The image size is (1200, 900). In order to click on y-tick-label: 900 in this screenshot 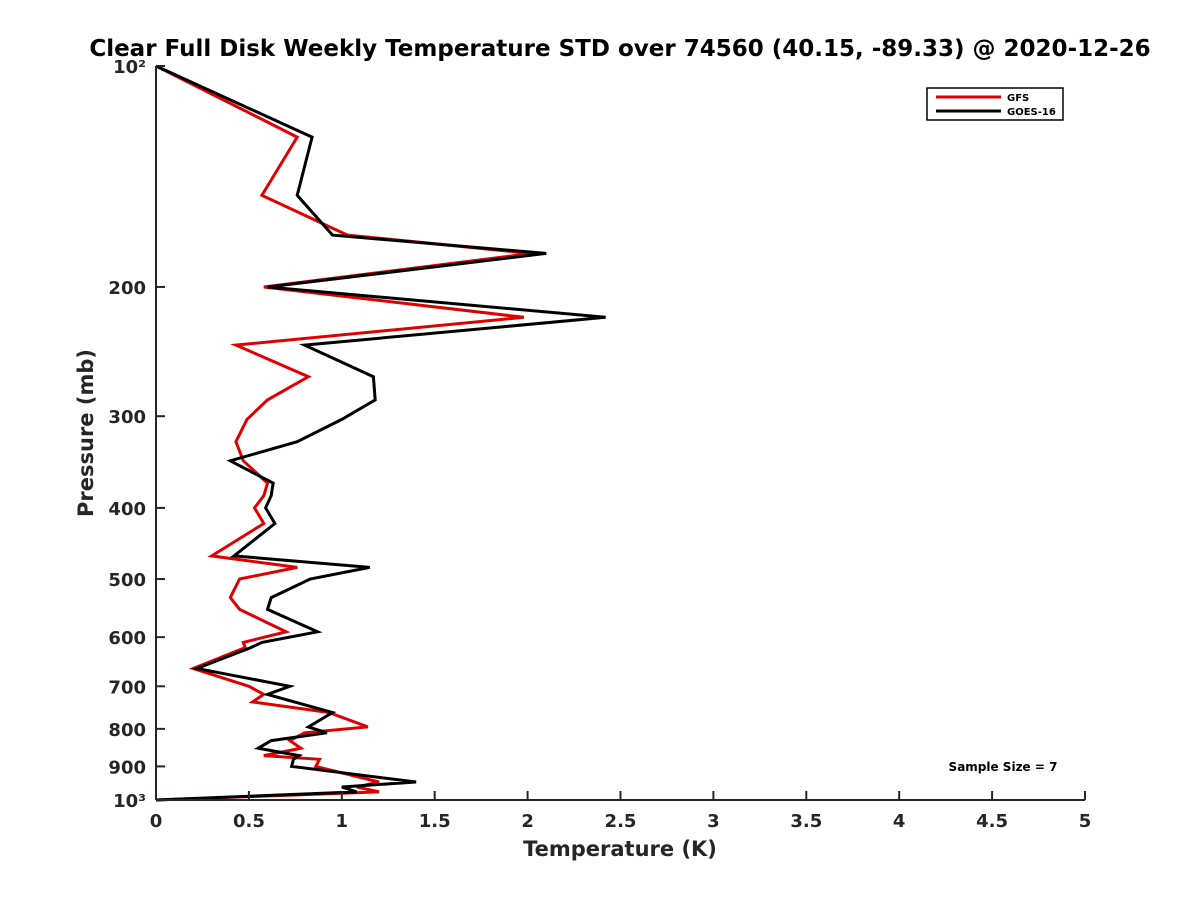, I will do `click(127, 767)`.